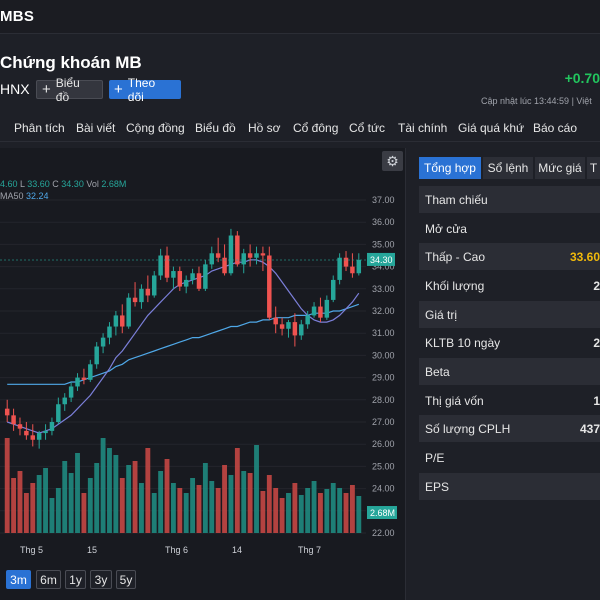  Describe the element at coordinates (423, 128) in the screenshot. I see `tab-tai-chinh: Tài chính` at that location.